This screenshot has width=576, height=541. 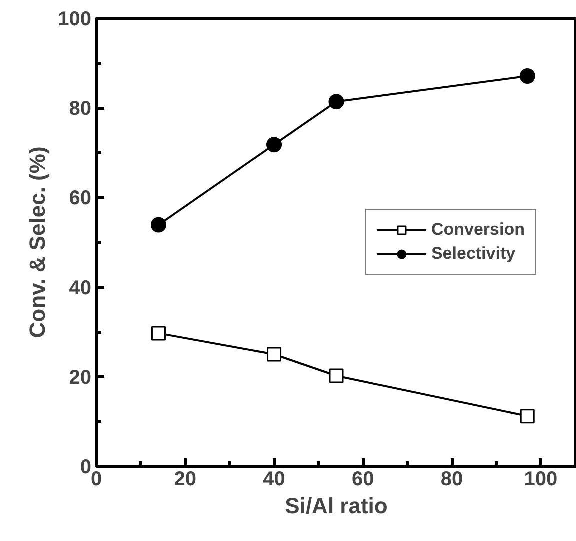 I want to click on legend-label: Selectivity, so click(x=473, y=254).